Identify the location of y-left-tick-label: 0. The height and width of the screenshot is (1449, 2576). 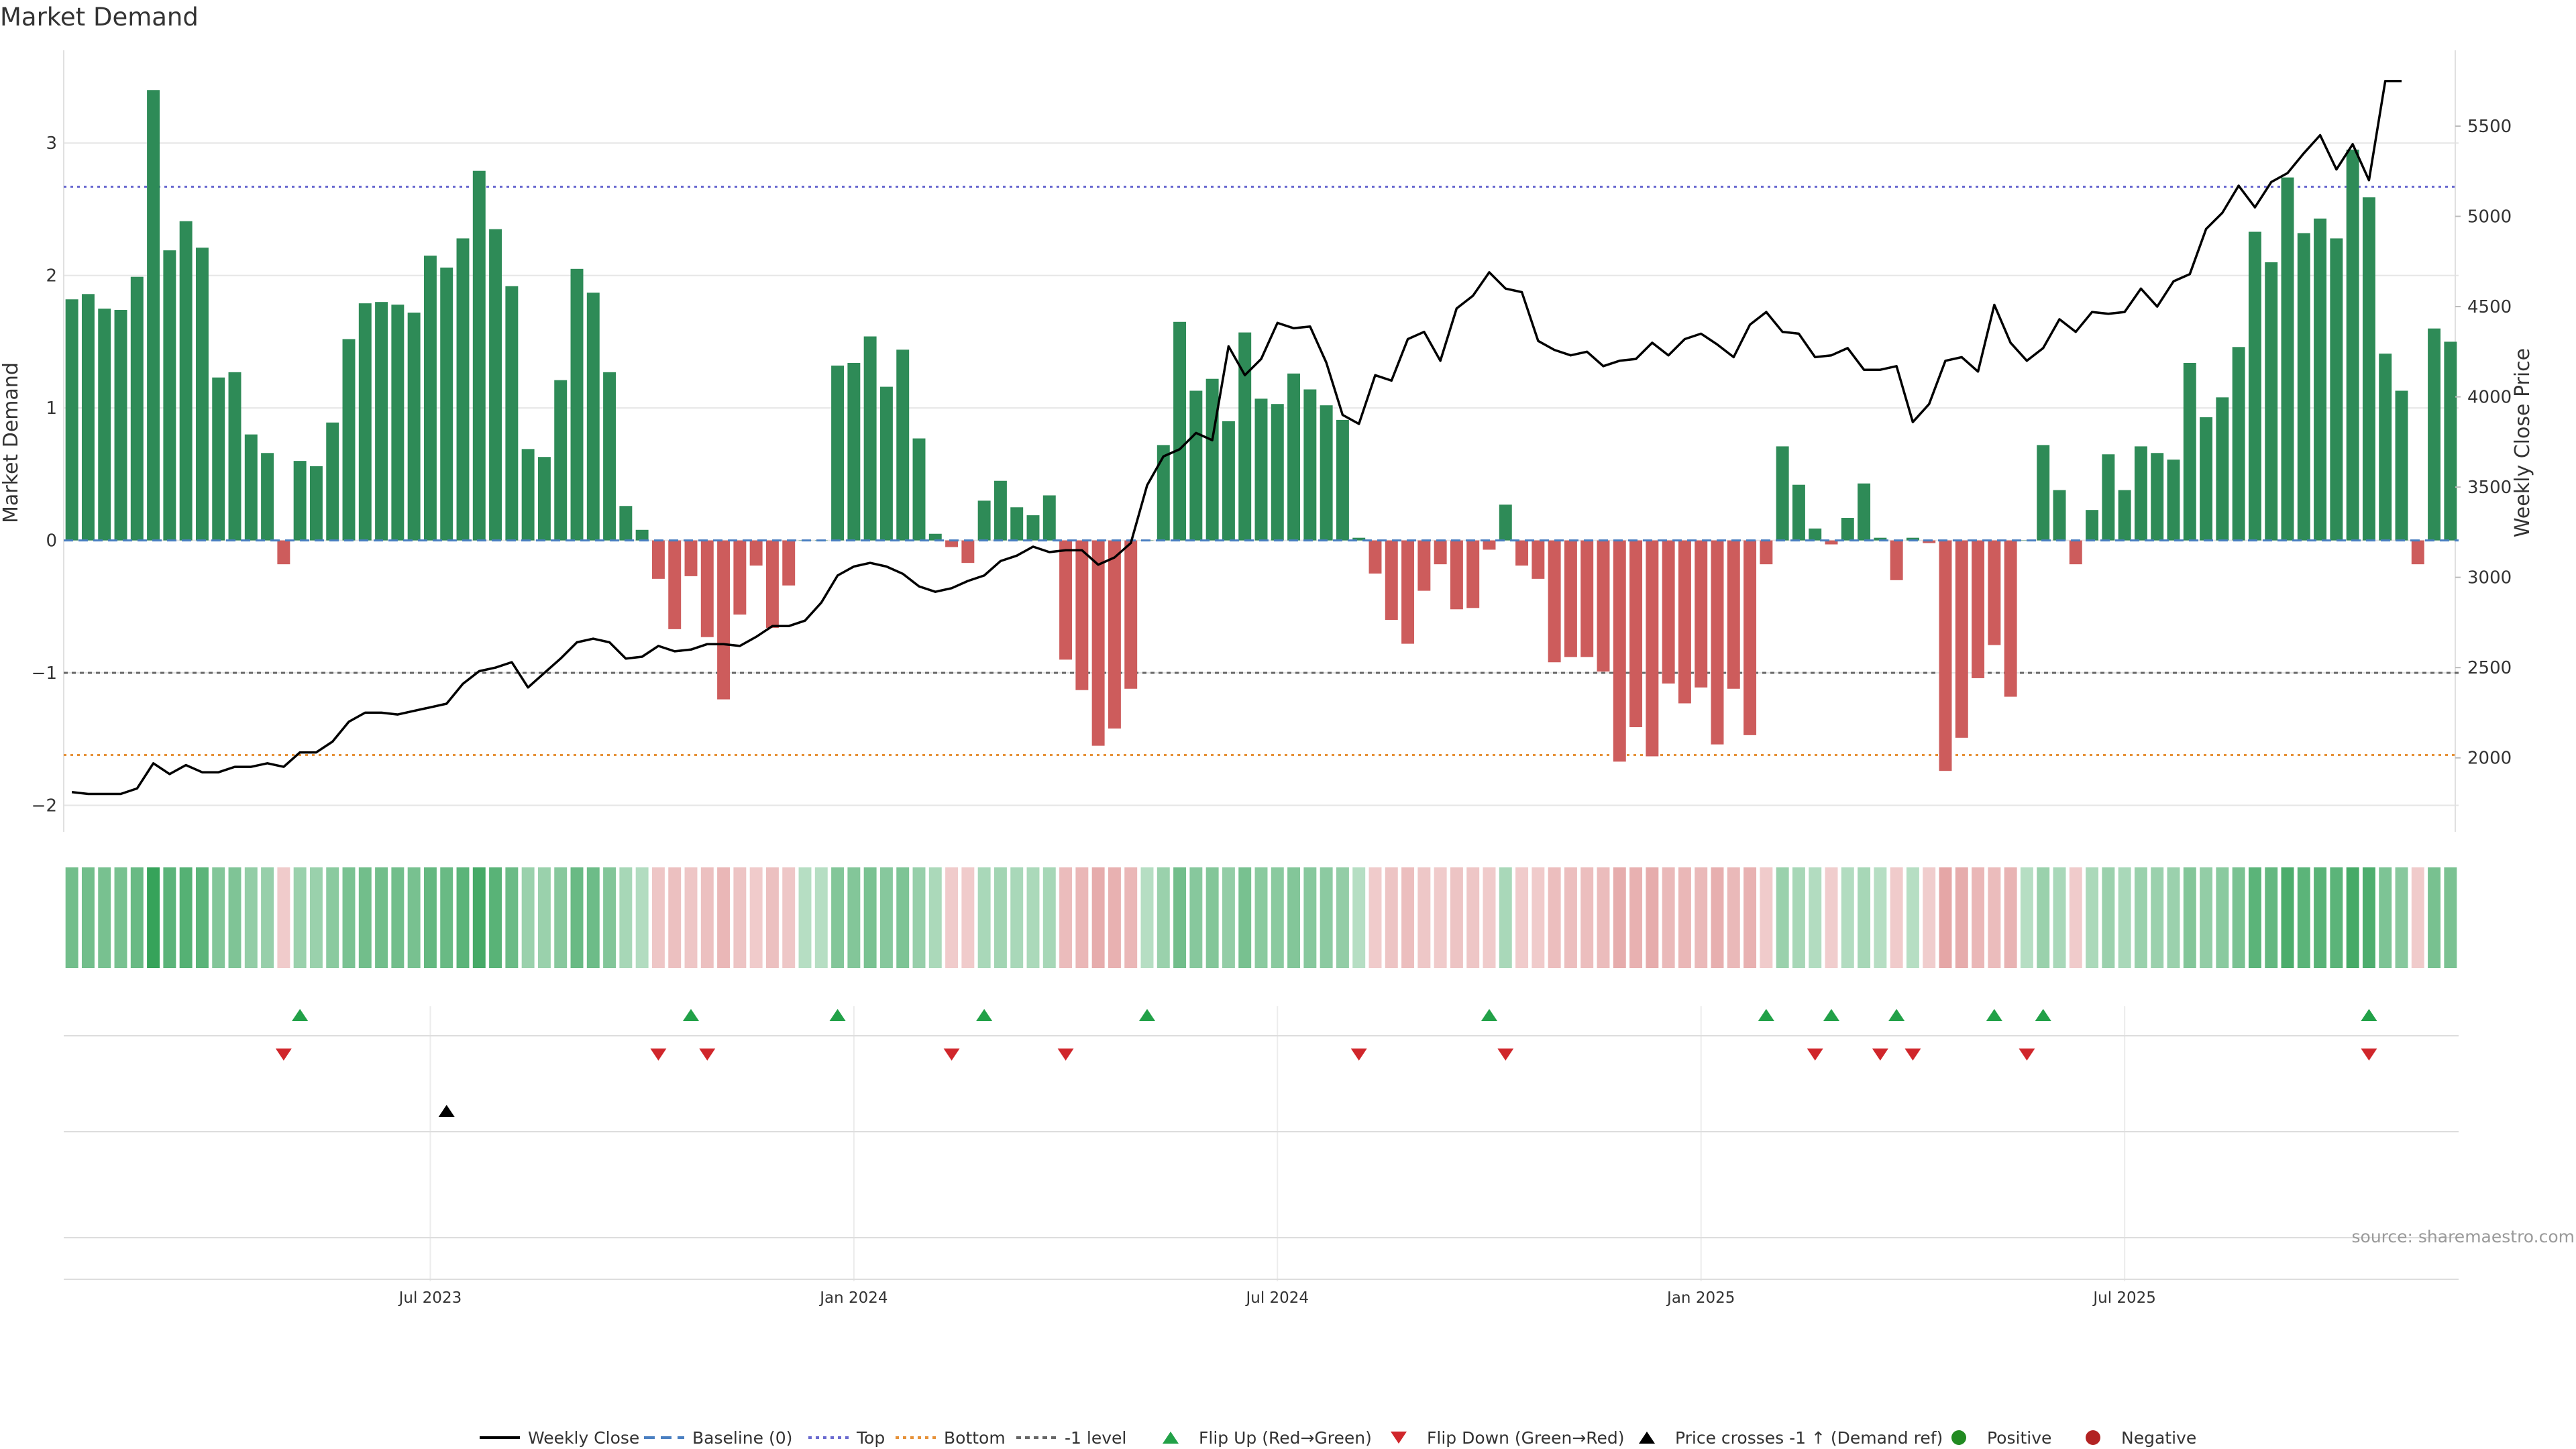
(51, 541).